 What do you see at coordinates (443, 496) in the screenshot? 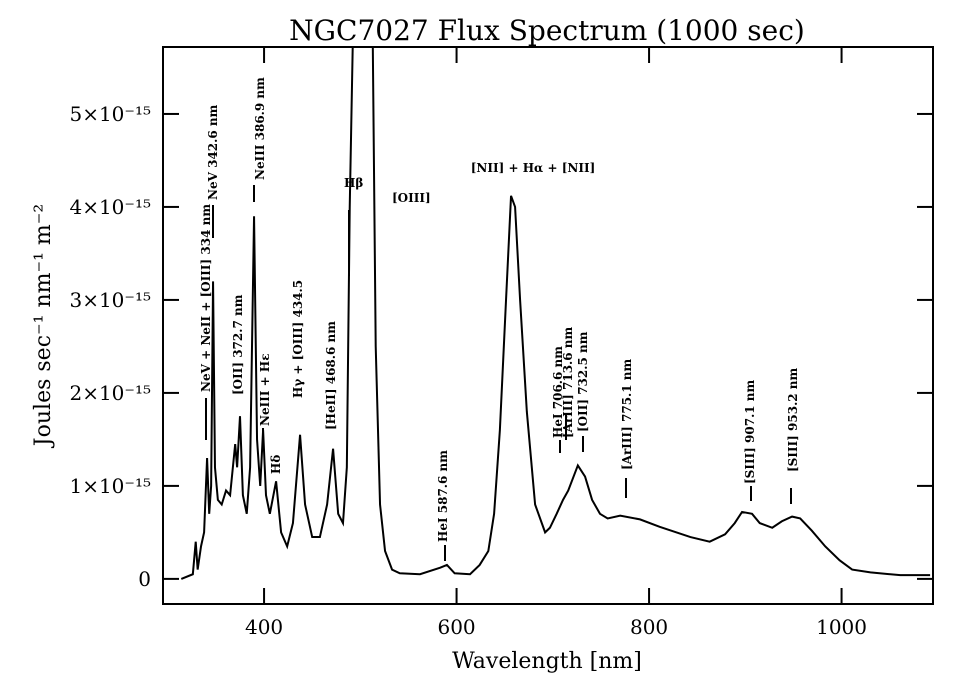
I see `line-annotation: HeI 587.6 nm` at bounding box center [443, 496].